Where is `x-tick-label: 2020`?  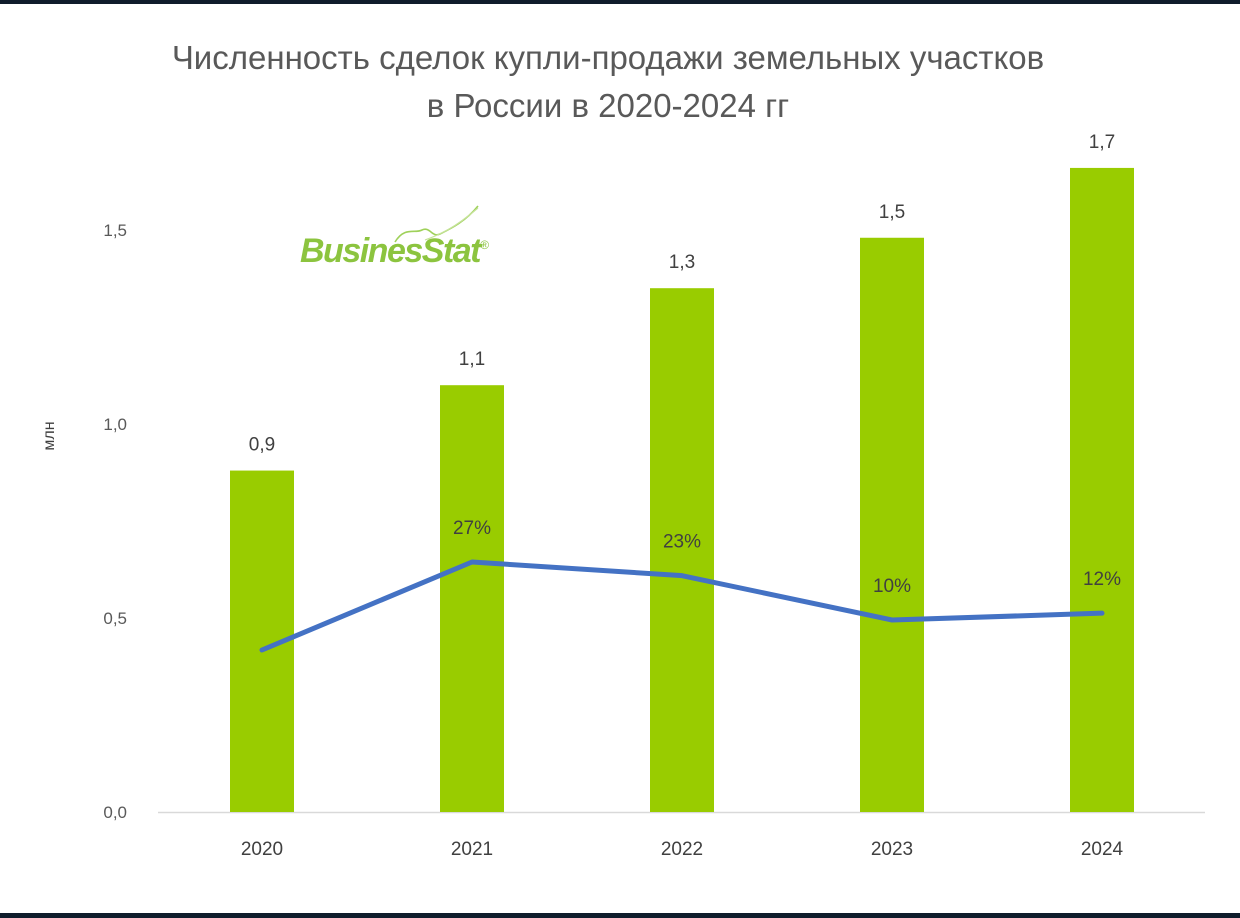 x-tick-label: 2020 is located at coordinates (262, 849).